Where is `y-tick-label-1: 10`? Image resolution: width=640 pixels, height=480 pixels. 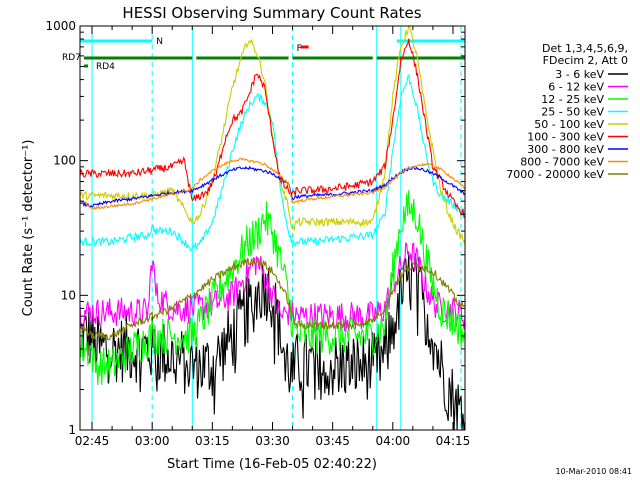 y-tick-label-1: 10 is located at coordinates (68, 295).